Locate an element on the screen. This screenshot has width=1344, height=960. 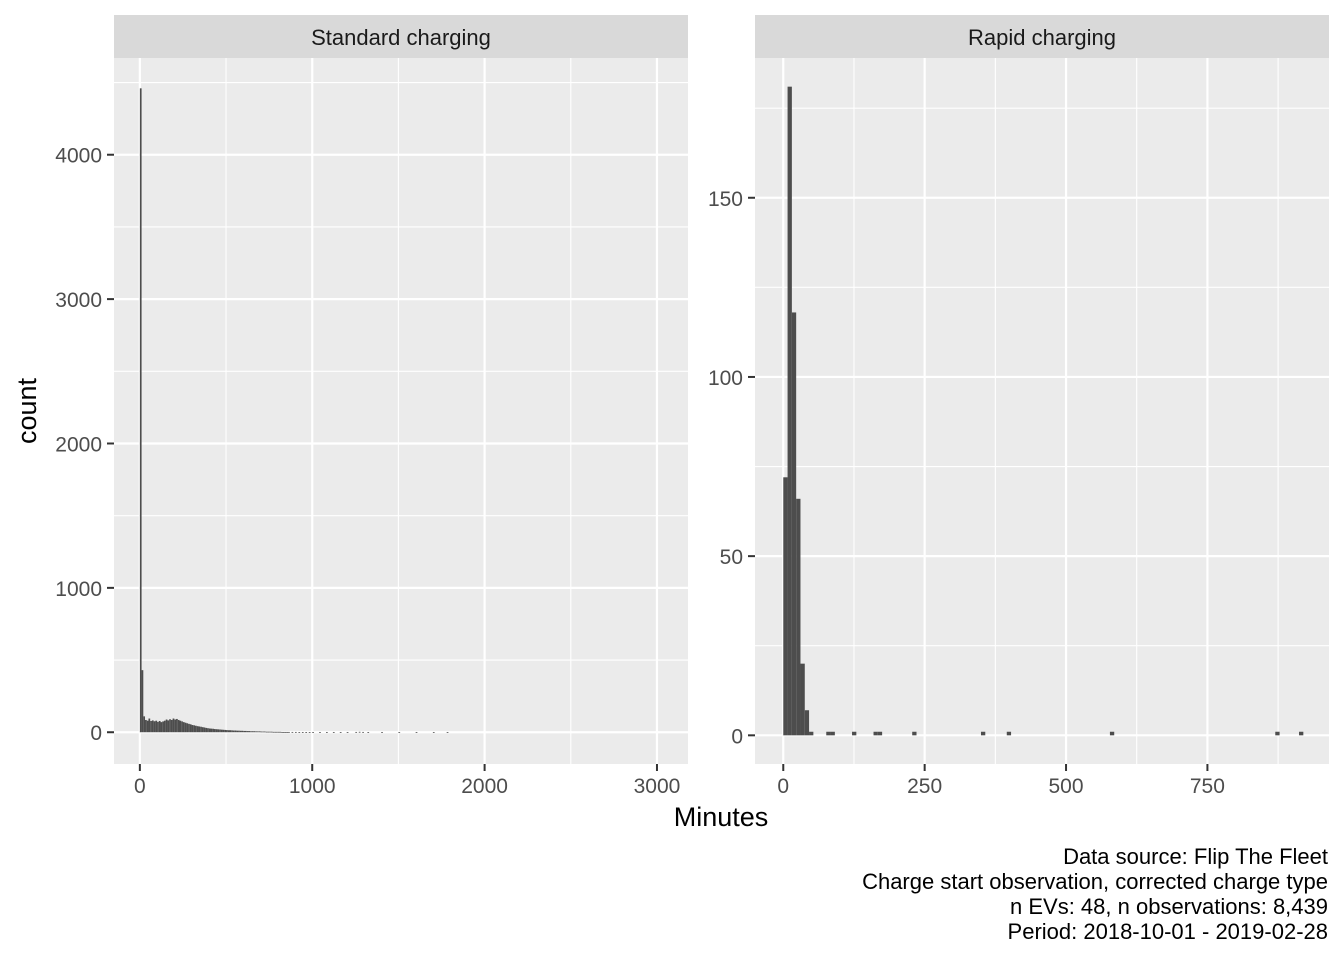
strip-standard is located at coordinates (401, 36).